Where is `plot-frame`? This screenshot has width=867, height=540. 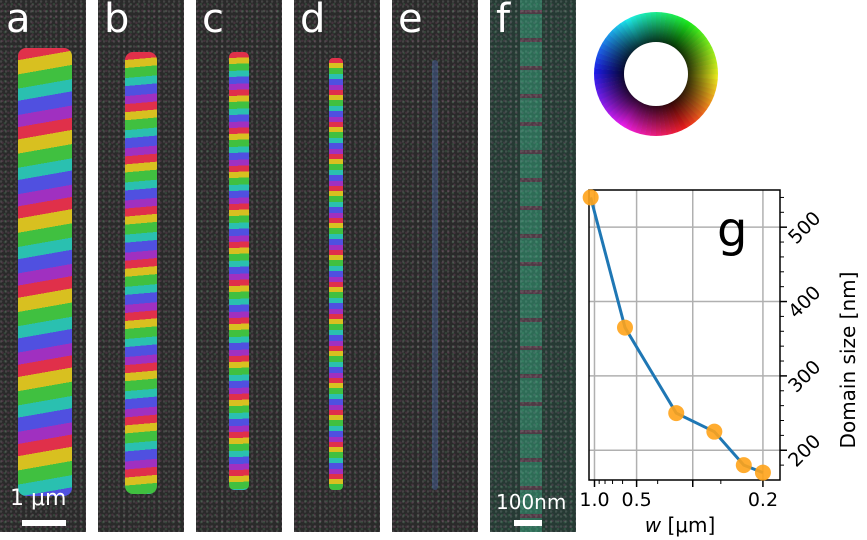 plot-frame is located at coordinates (684, 335).